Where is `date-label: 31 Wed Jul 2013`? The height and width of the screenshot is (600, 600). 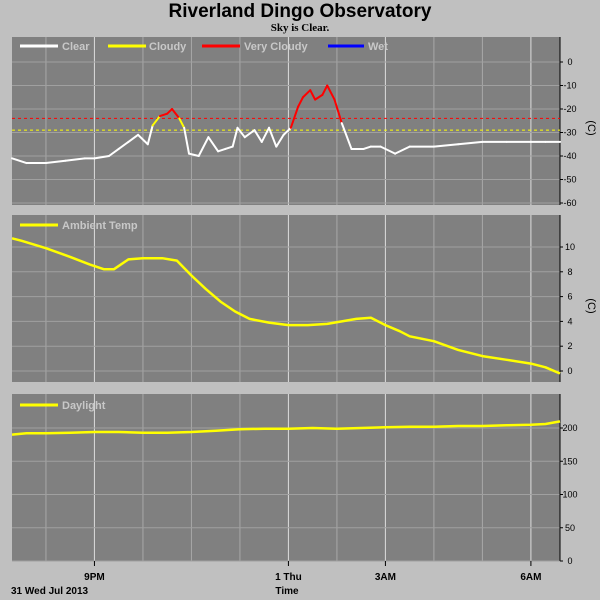 date-label: 31 Wed Jul 2013 is located at coordinates (50, 591).